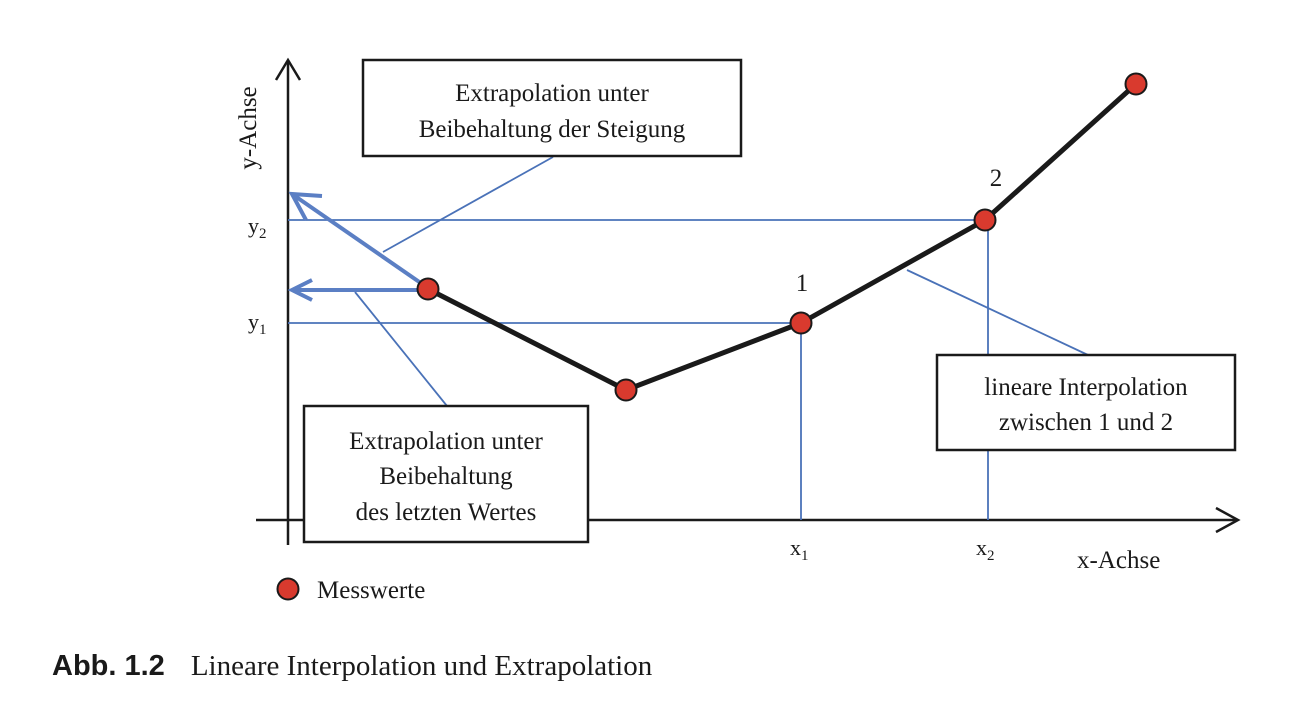 The height and width of the screenshot is (722, 1292). I want to click on y-axis-arrowhead, so click(288, 69).